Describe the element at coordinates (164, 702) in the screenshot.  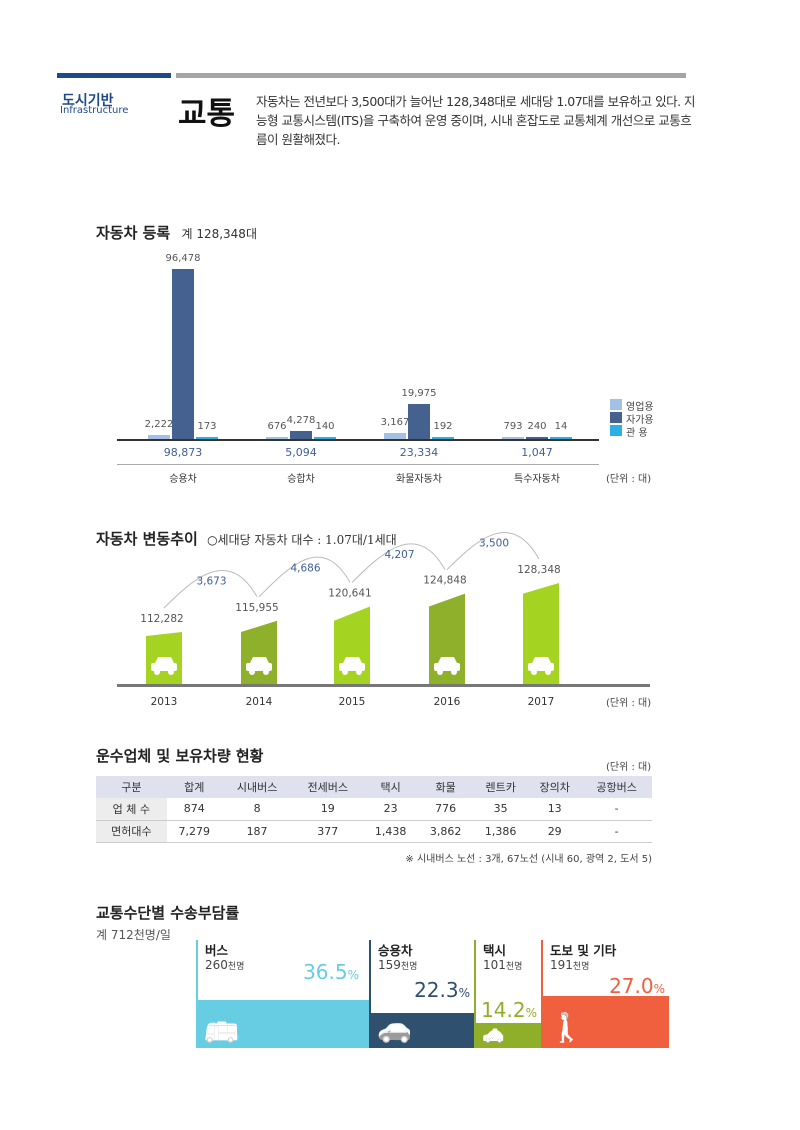
I see `year-label: 2013` at that location.